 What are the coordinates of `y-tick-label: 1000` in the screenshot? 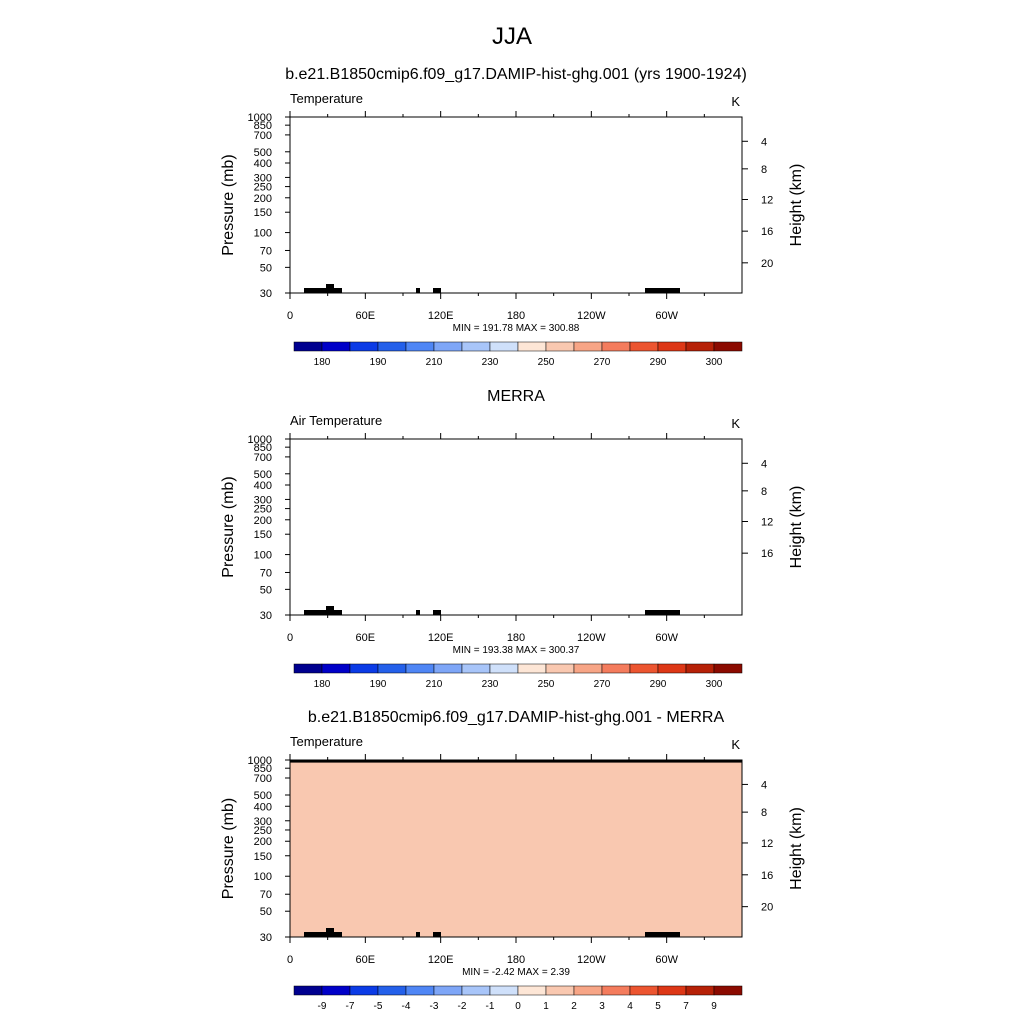 It's located at (260, 118).